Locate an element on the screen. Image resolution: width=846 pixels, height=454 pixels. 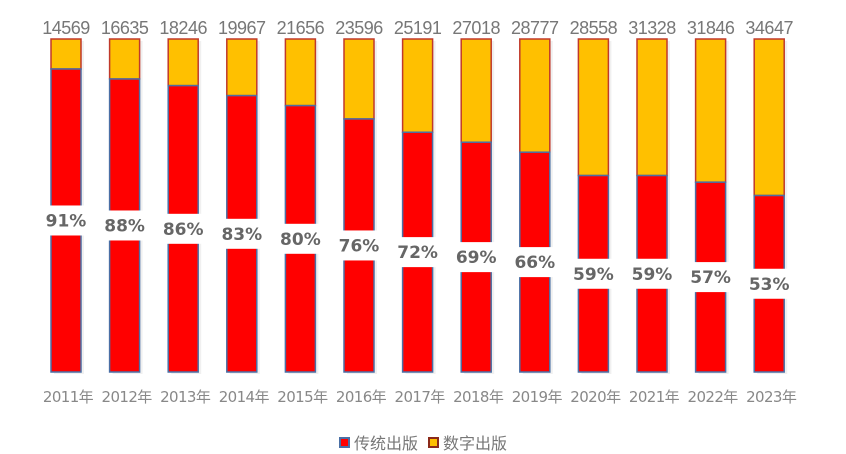
x-tick-label: 2013年 is located at coordinates (185, 397).